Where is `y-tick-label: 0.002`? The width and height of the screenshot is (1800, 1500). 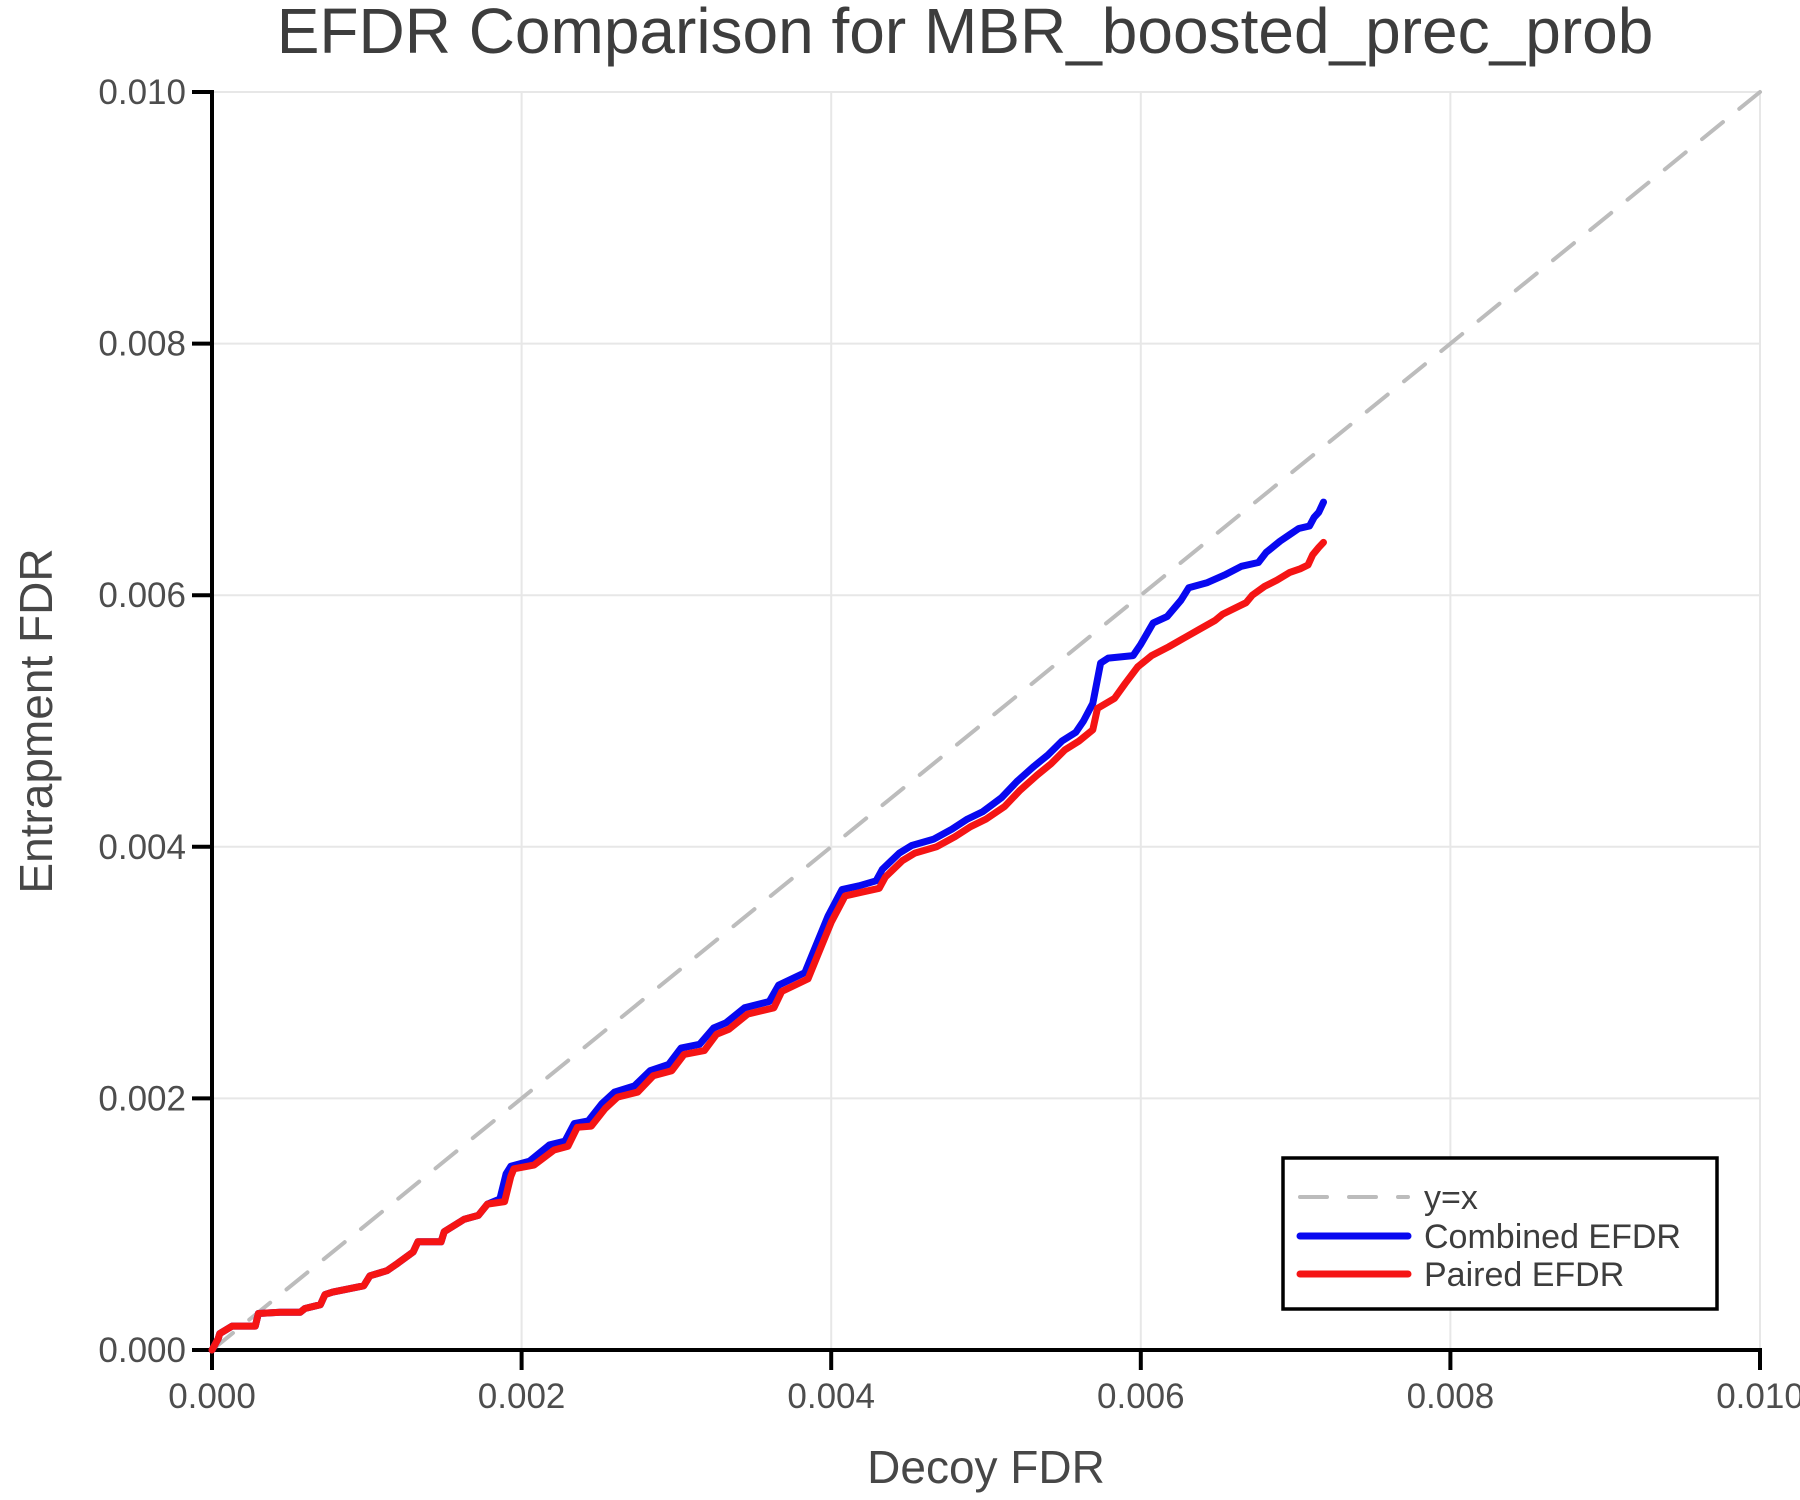
y-tick-label: 0.002 is located at coordinates (142, 1098).